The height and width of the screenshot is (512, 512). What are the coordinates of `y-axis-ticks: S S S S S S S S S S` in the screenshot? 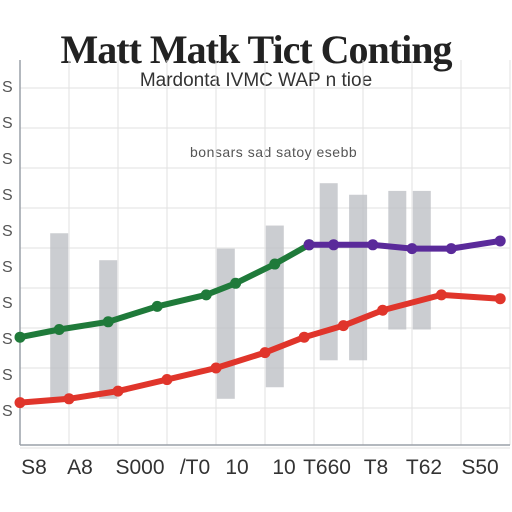 It's located at (7, 249).